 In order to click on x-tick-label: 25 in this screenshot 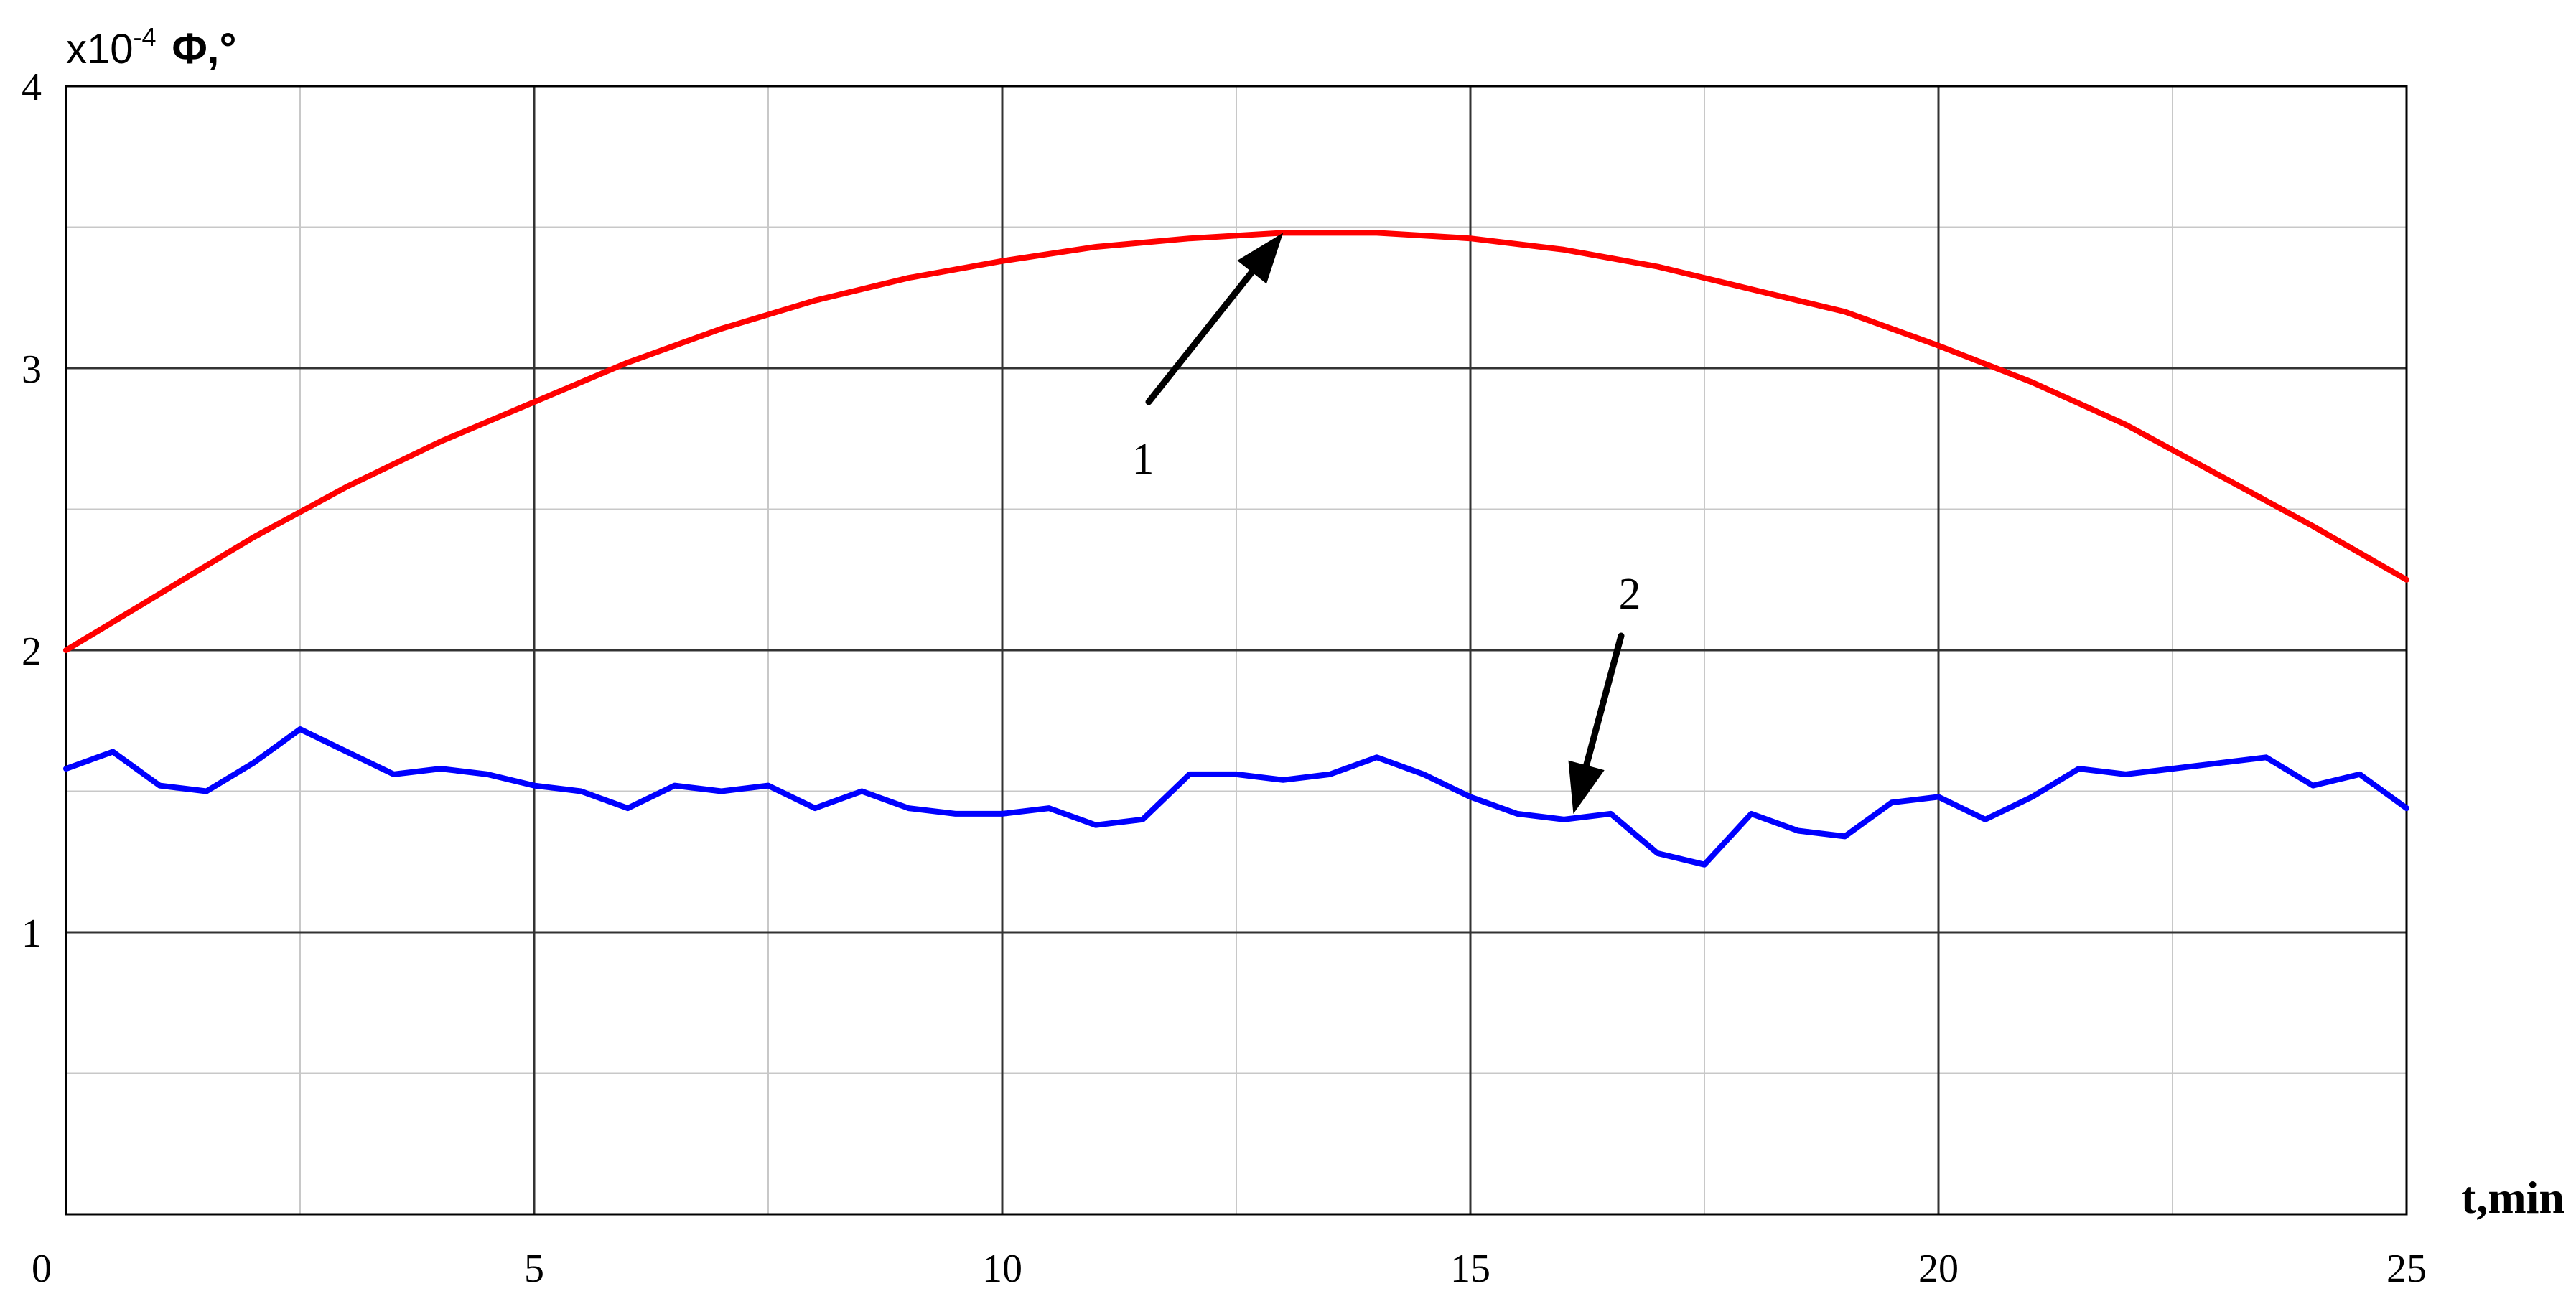, I will do `click(2406, 1269)`.